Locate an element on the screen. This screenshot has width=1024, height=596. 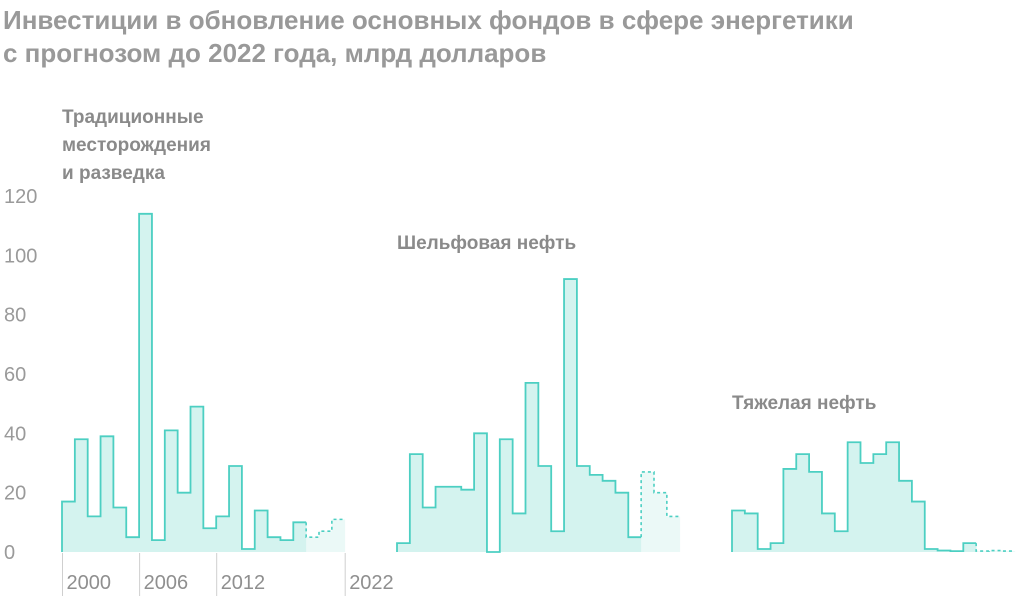
y-axis: 0 20 40 60 80 100 120 is located at coordinates (20, 375).